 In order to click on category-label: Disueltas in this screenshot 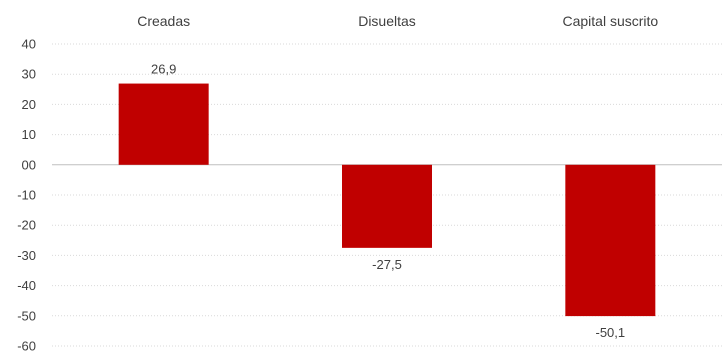, I will do `click(387, 21)`.